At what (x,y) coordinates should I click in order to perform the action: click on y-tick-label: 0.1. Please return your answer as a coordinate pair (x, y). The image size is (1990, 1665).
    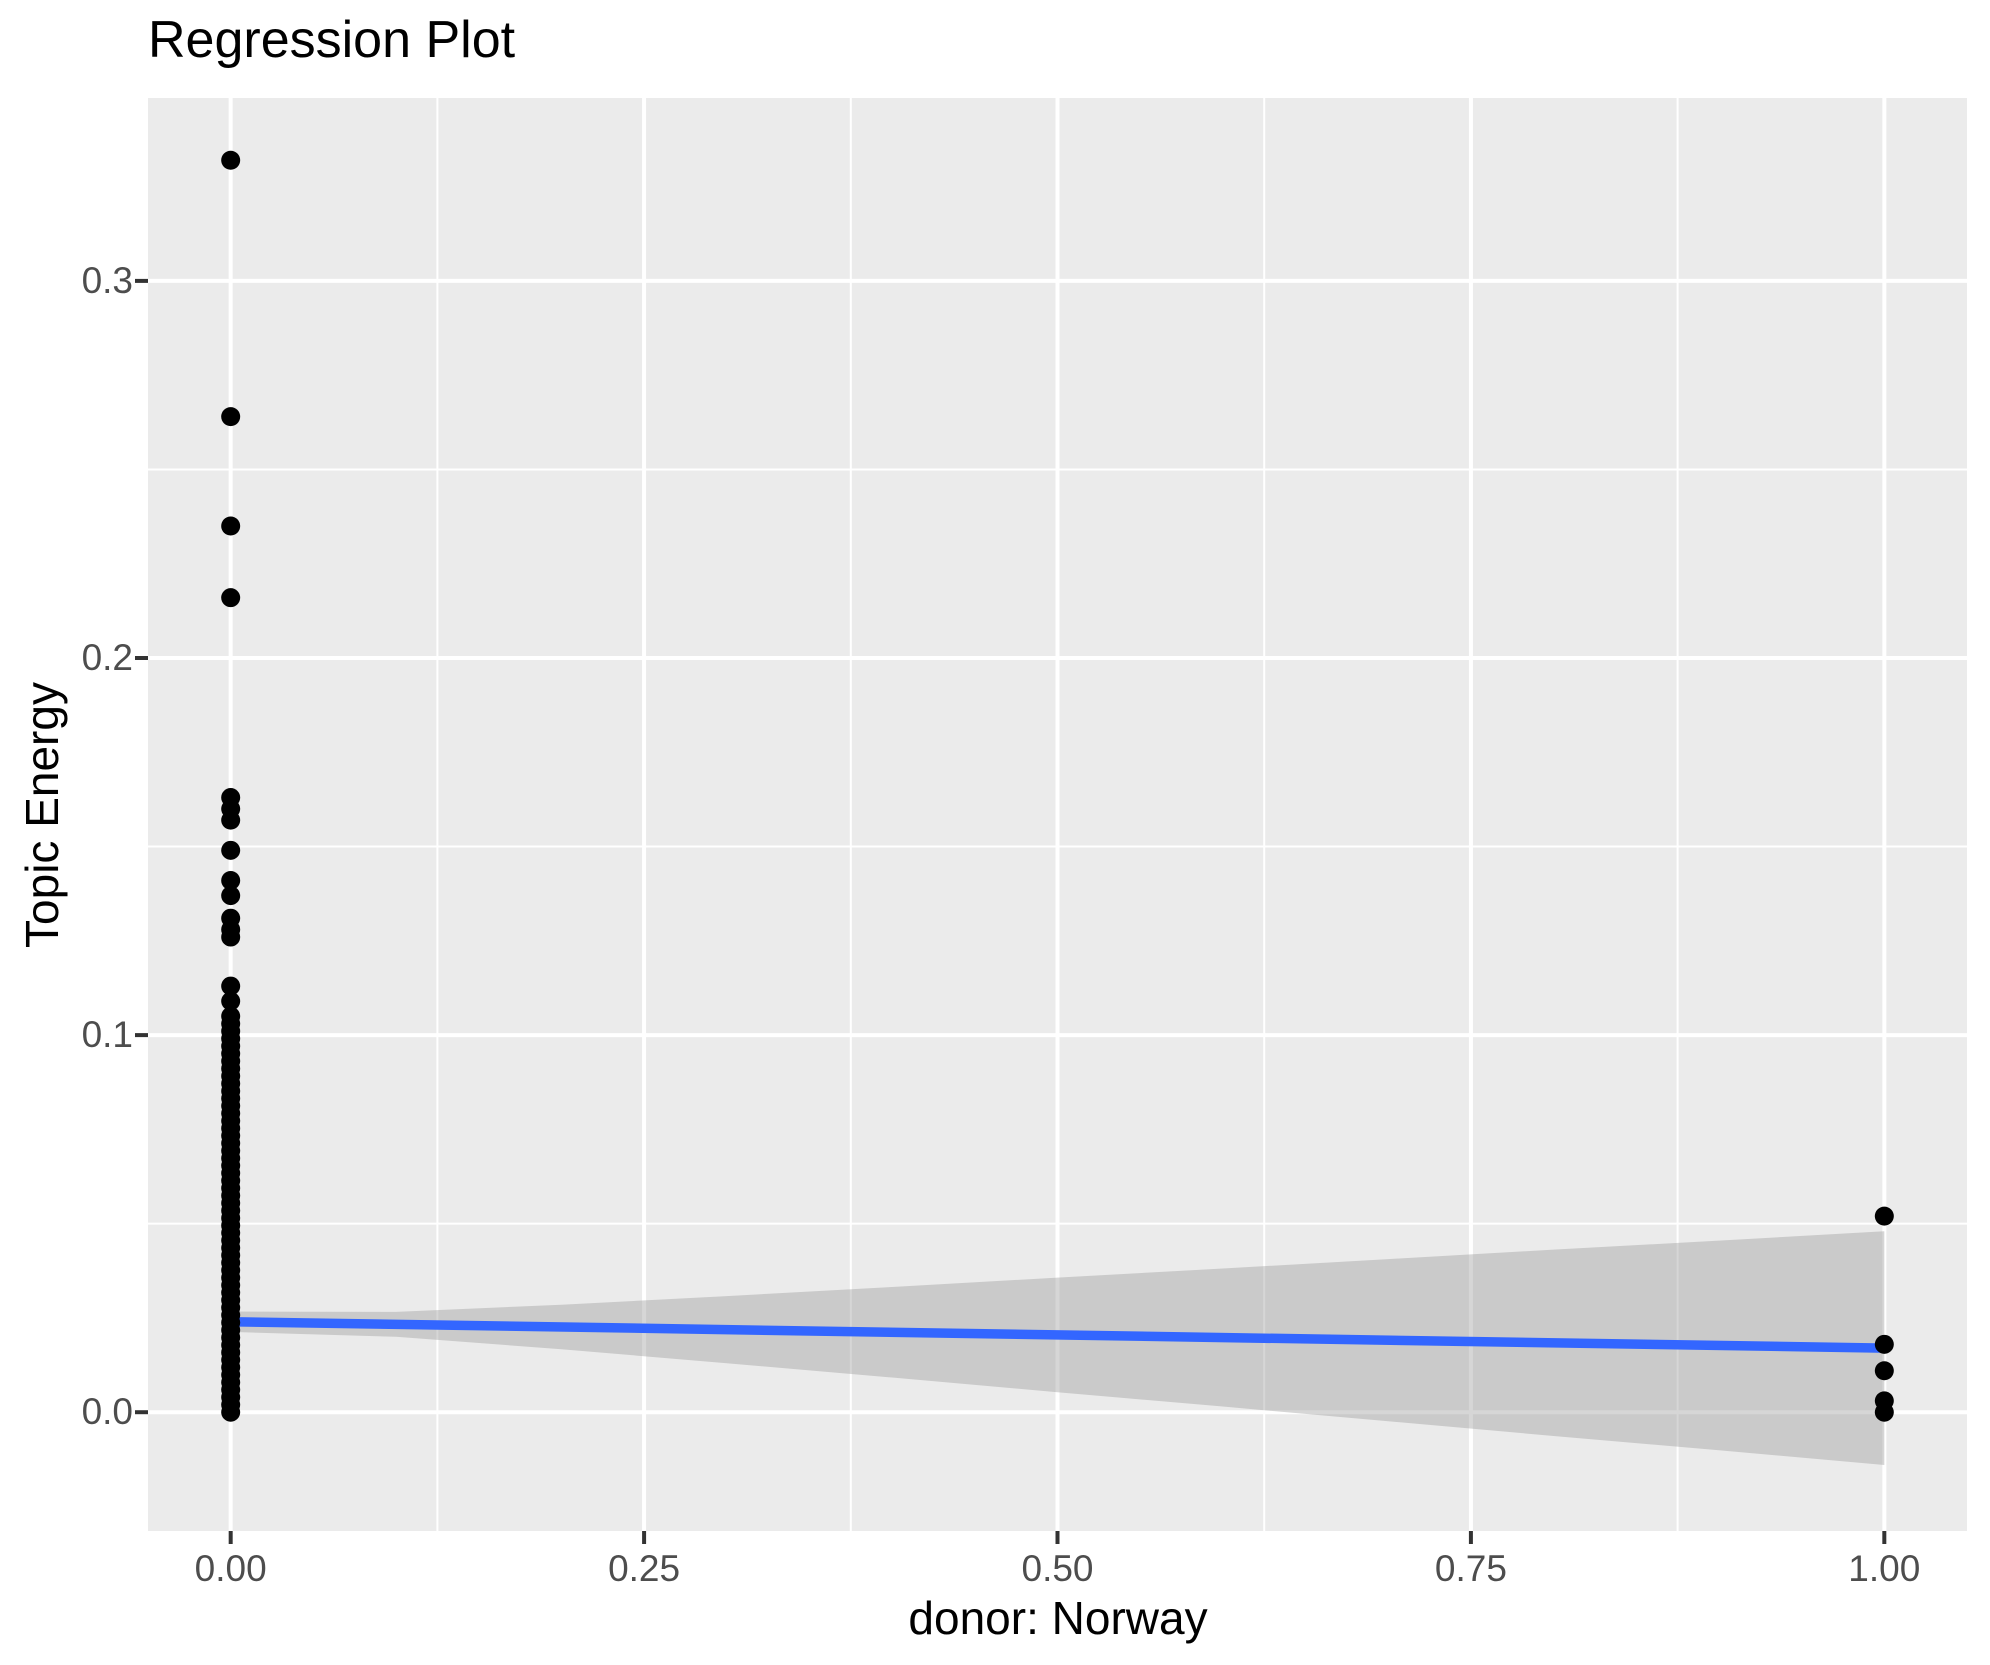
    Looking at the image, I should click on (107, 1035).